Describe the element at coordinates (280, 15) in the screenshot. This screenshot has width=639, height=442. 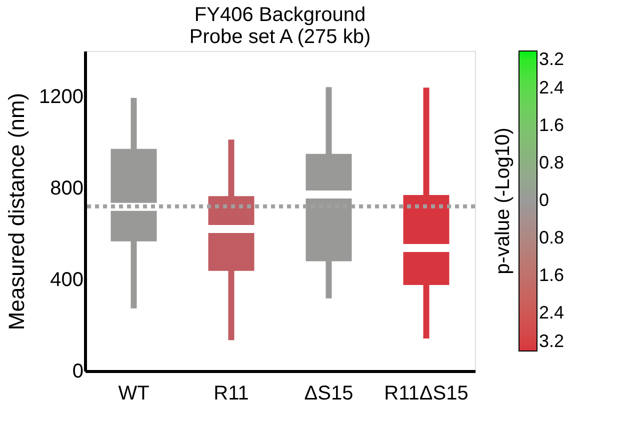
I see `text: FY406 Background` at that location.